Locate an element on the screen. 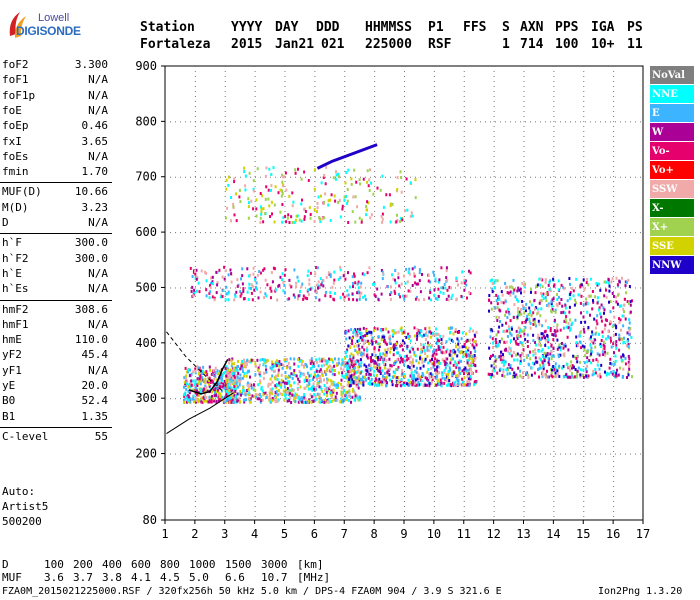 Image resolution: width=700 pixels, height=600 pixels. auto-line: 500200 is located at coordinates (22, 521).